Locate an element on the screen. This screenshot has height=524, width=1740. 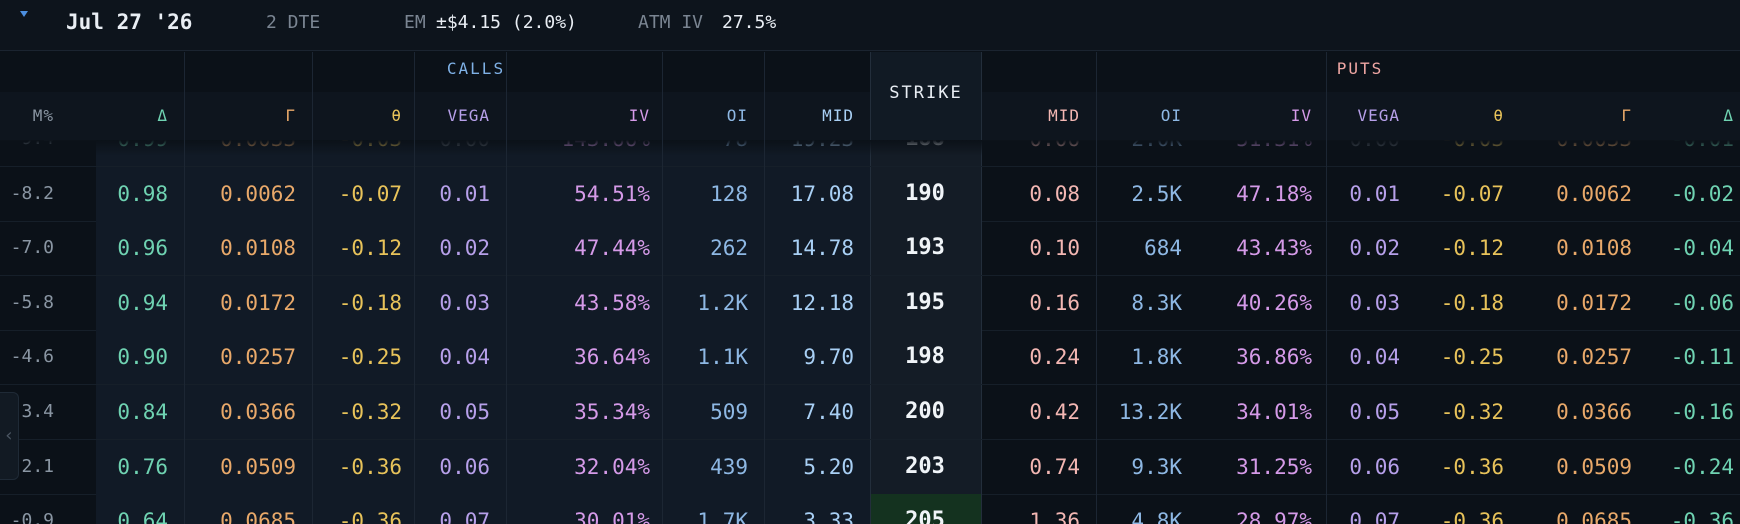
cell-put-gamma: 0.0685 is located at coordinates (1594, 516).